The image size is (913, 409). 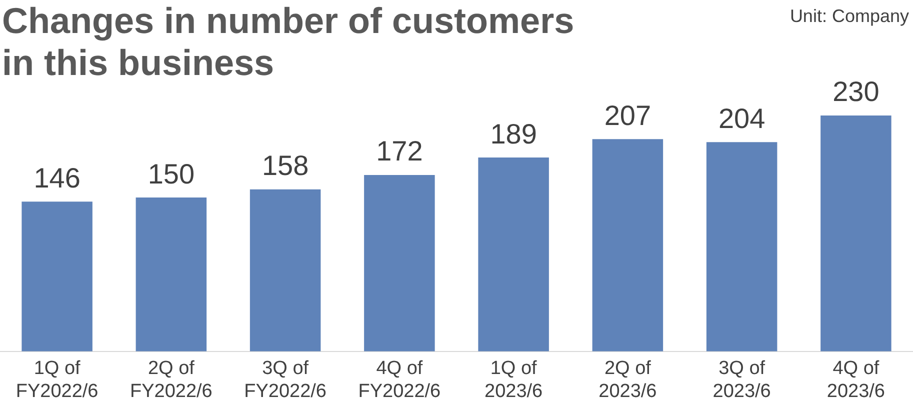 What do you see at coordinates (627, 380) in the screenshot?
I see `x-tick-label: 2Q of 2023/6` at bounding box center [627, 380].